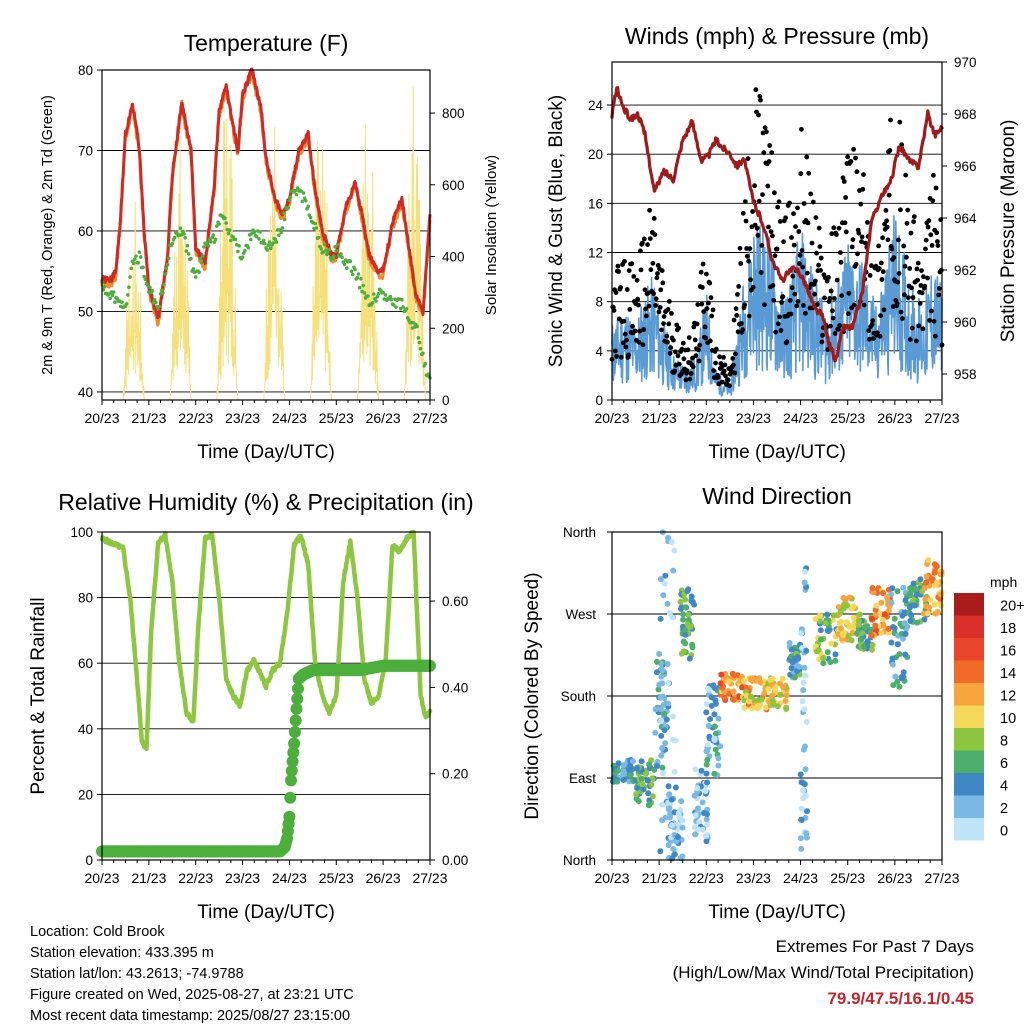  Describe the element at coordinates (266, 43) in the screenshot. I see `panel-title: Temperature (F)` at that location.